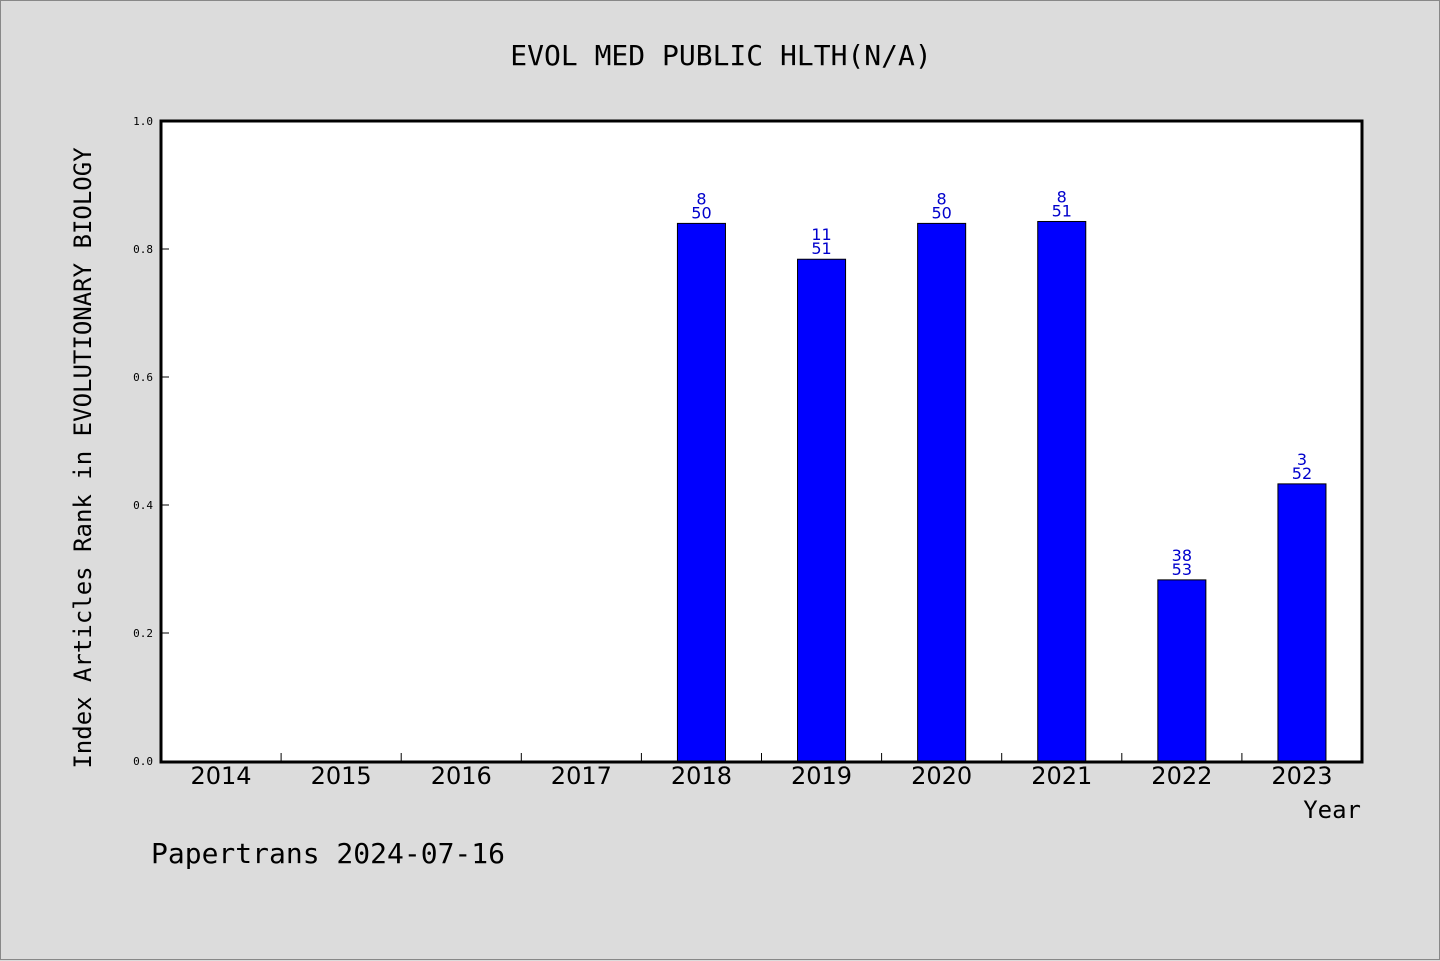 This screenshot has height=961, width=1440. I want to click on x-tick-label: 2019, so click(821, 776).